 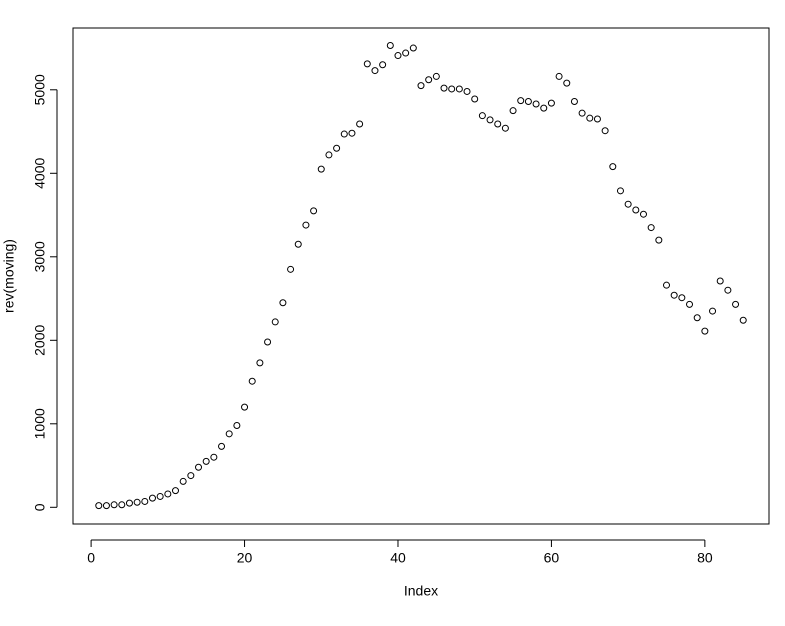 What do you see at coordinates (9, 276) in the screenshot?
I see `y-axis-label: rev(moving)` at bounding box center [9, 276].